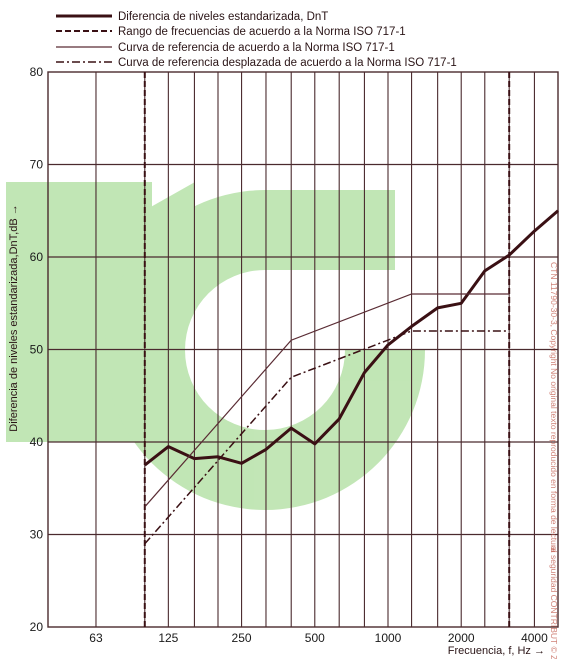  I want to click on y-tick-label: 50, so click(37, 350).